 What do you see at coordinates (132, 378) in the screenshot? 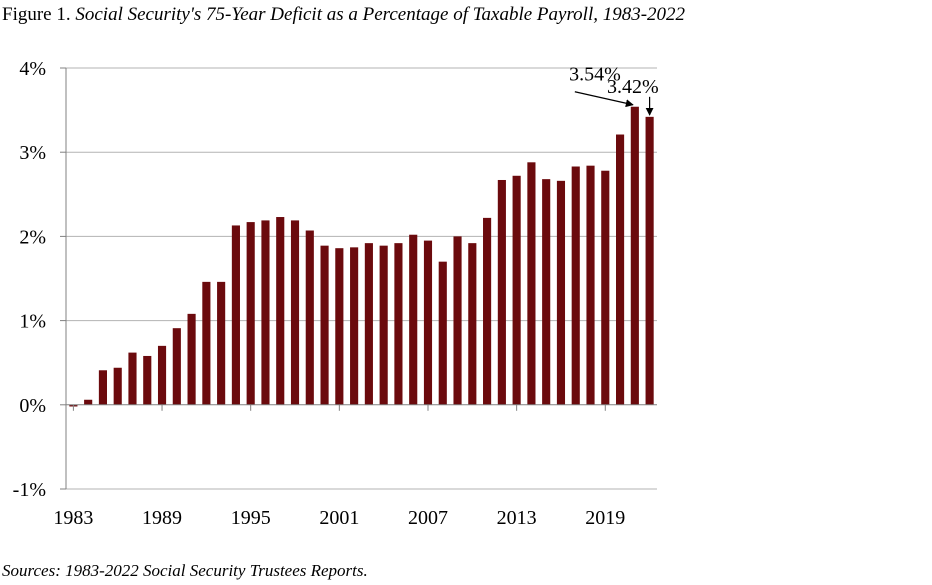
I see `bar-1987` at bounding box center [132, 378].